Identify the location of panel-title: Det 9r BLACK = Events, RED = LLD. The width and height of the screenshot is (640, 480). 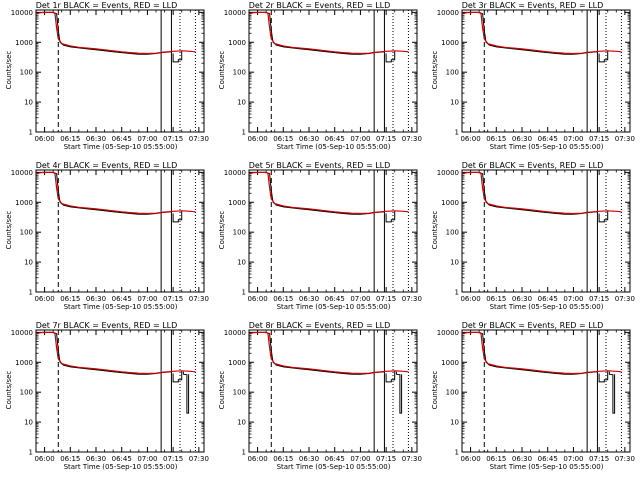
(532, 325).